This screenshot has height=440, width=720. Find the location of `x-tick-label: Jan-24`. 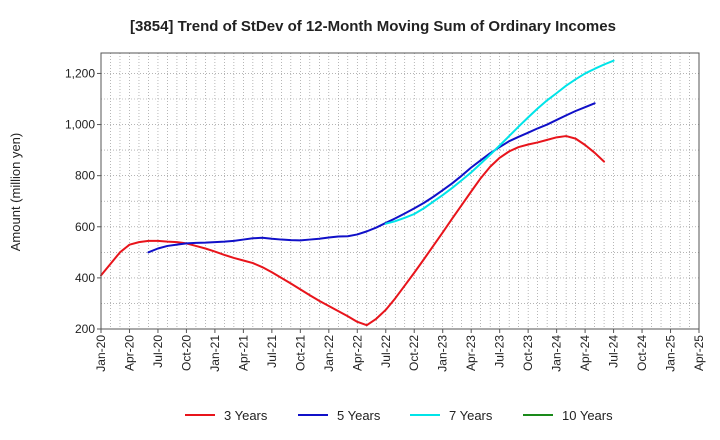

x-tick-label: Jan-24 is located at coordinates (557, 353).